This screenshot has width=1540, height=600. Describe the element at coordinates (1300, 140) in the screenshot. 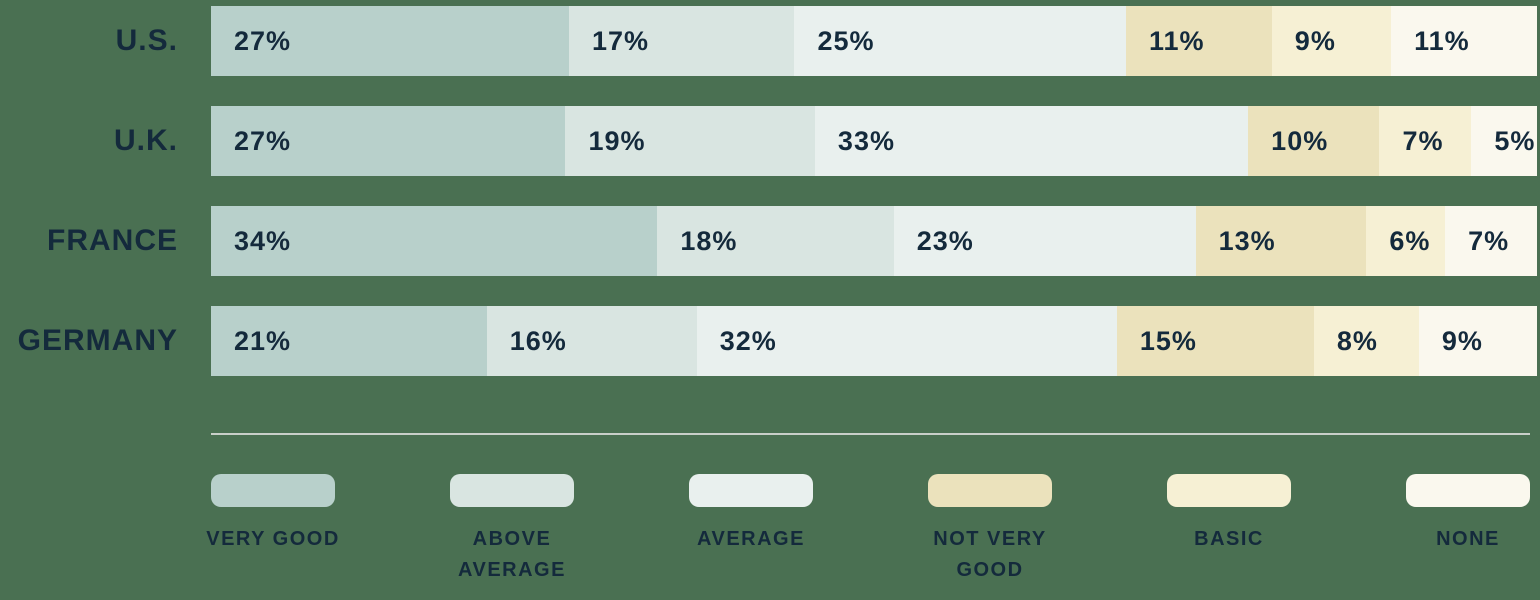

I see `segment-value: 10%` at that location.